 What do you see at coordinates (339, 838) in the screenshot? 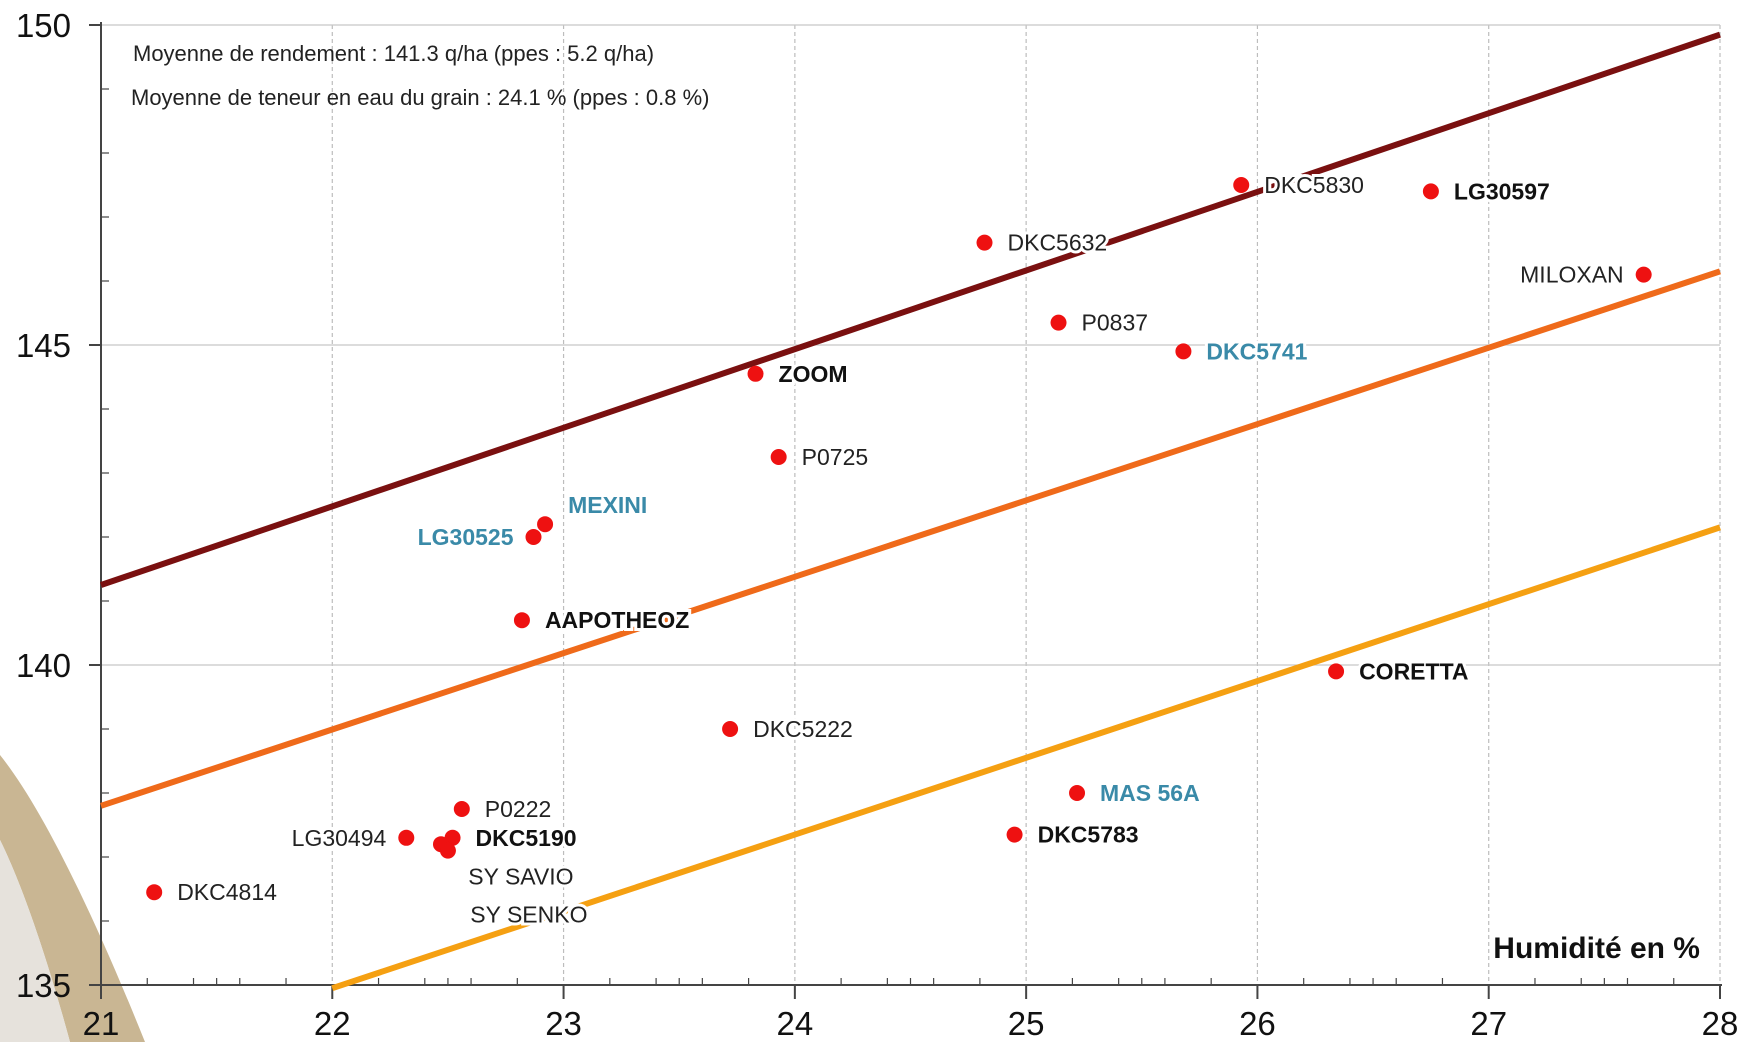
I see `point-label: LG30494` at bounding box center [339, 838].